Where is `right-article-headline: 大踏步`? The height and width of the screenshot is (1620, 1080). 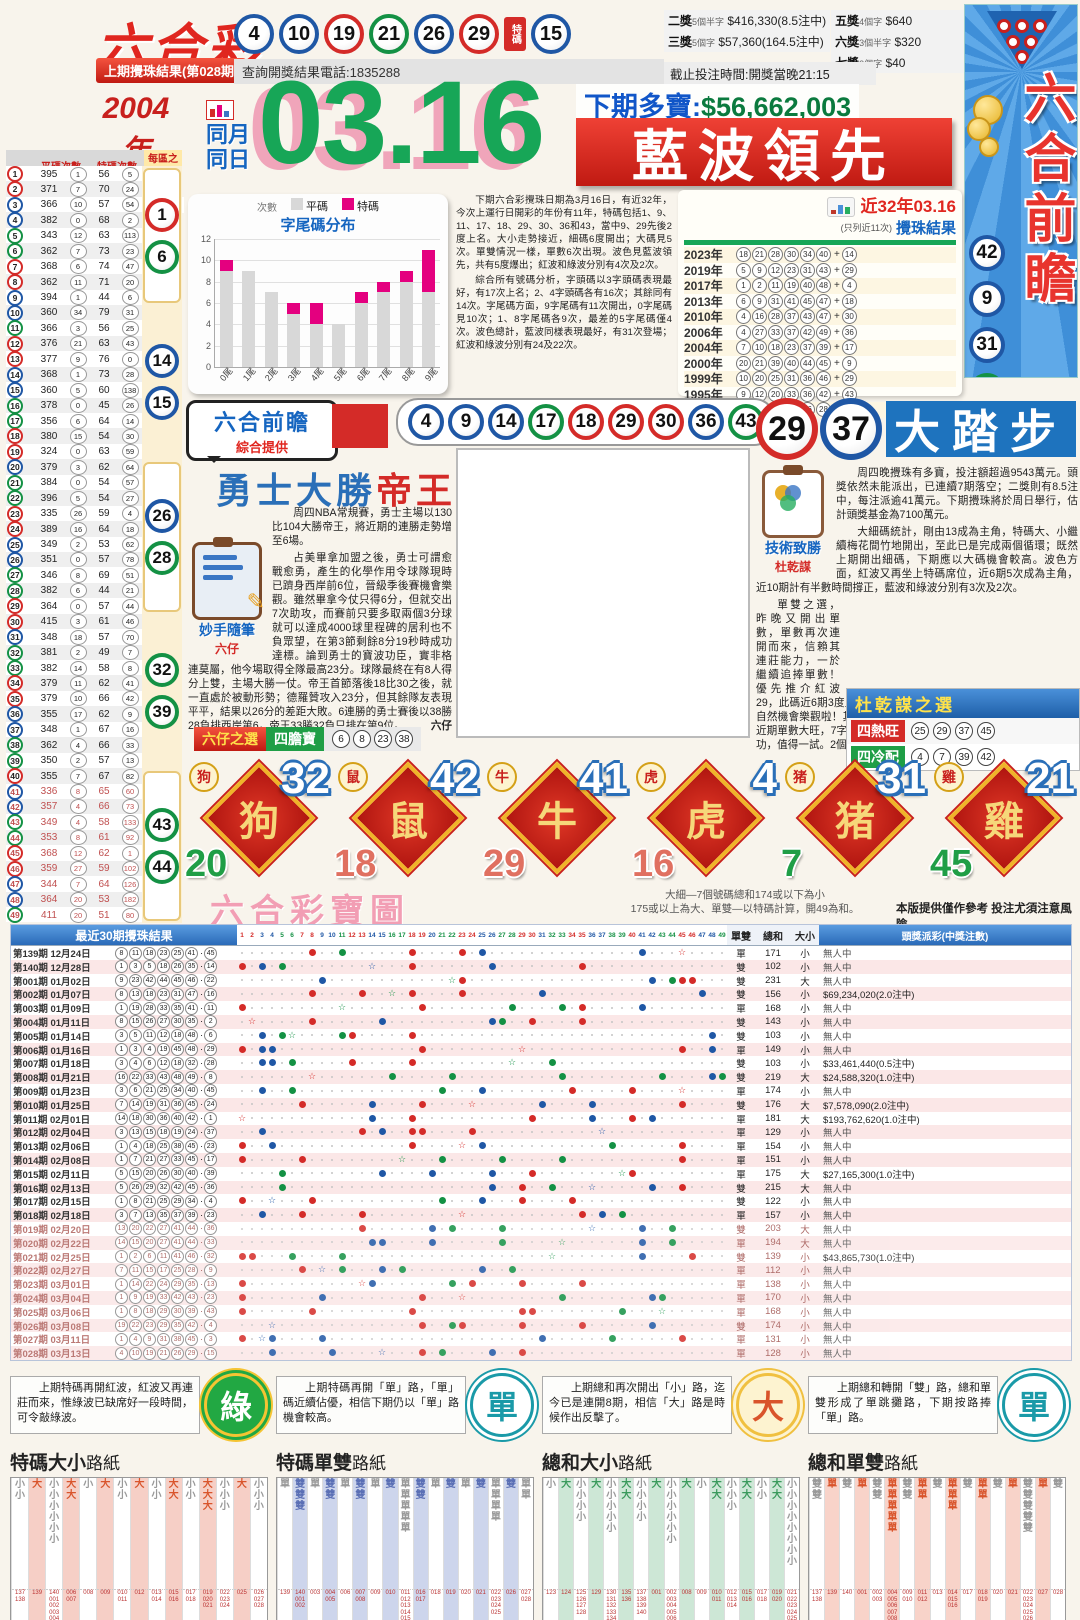 right-article-headline: 大踏步 is located at coordinates (981, 429).